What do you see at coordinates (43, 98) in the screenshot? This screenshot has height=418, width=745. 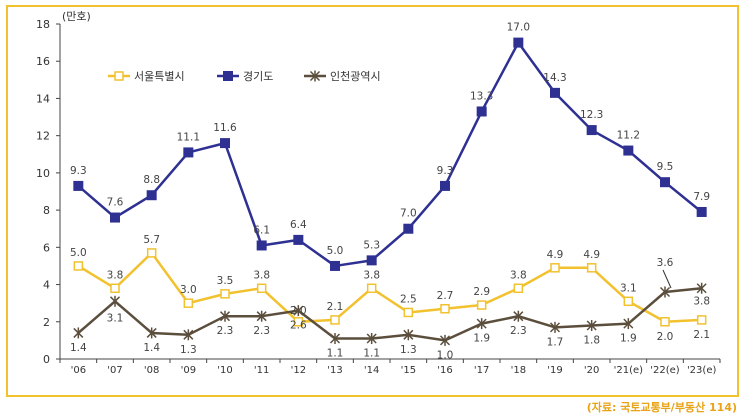 I see `y-tick-label: 14` at bounding box center [43, 98].